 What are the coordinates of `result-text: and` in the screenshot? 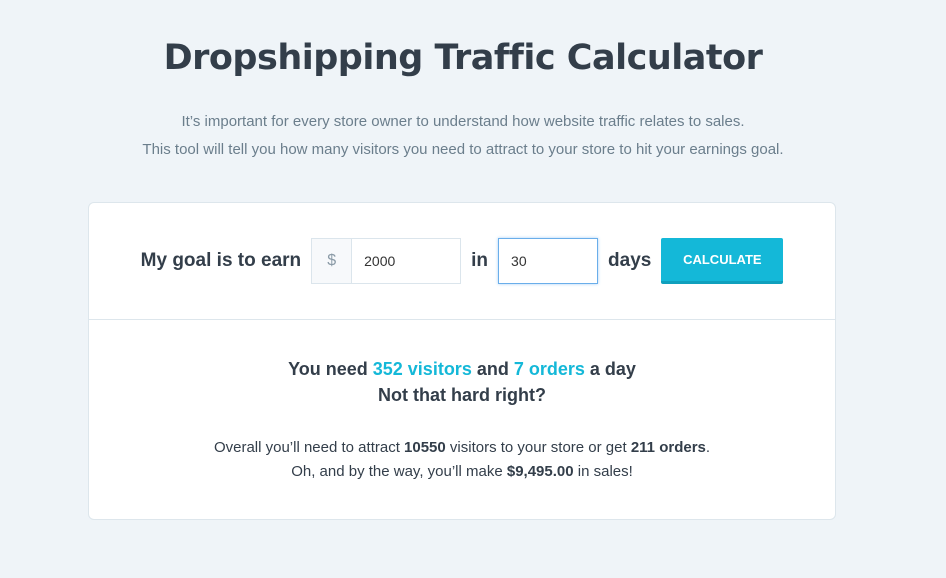 It's located at (492, 369).